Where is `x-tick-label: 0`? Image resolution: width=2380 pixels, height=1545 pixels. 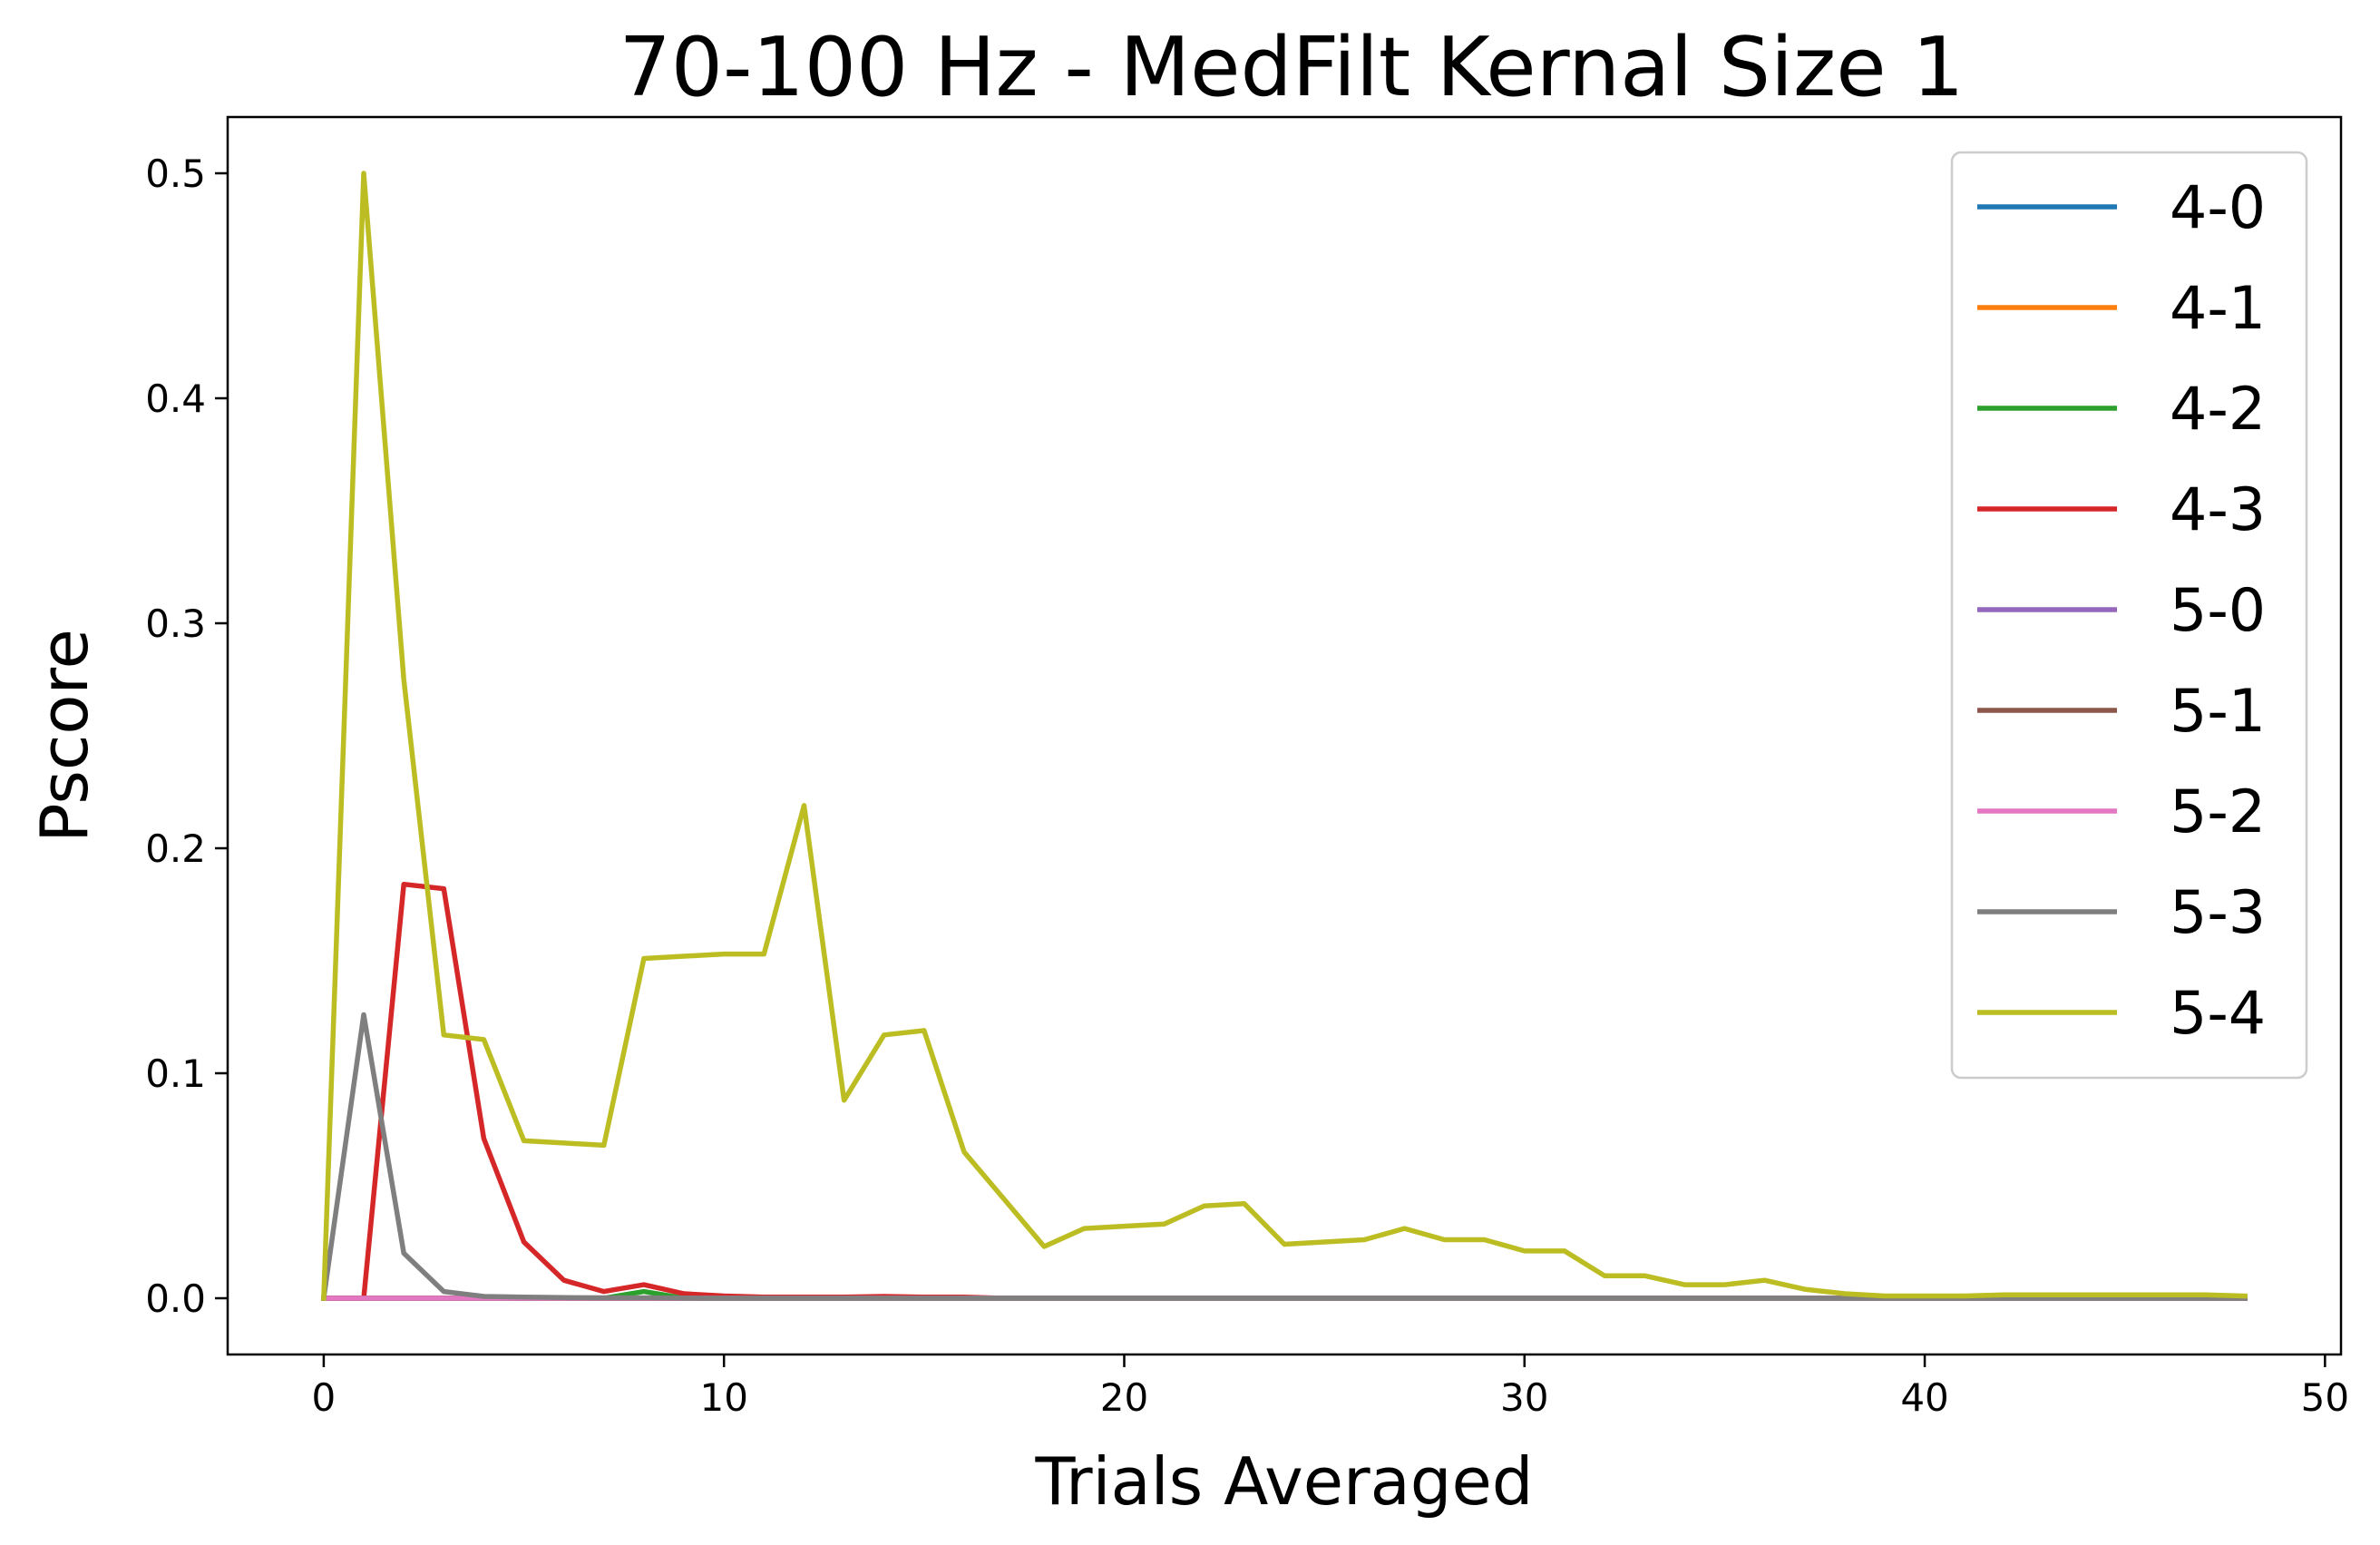 x-tick-label: 0 is located at coordinates (324, 1397).